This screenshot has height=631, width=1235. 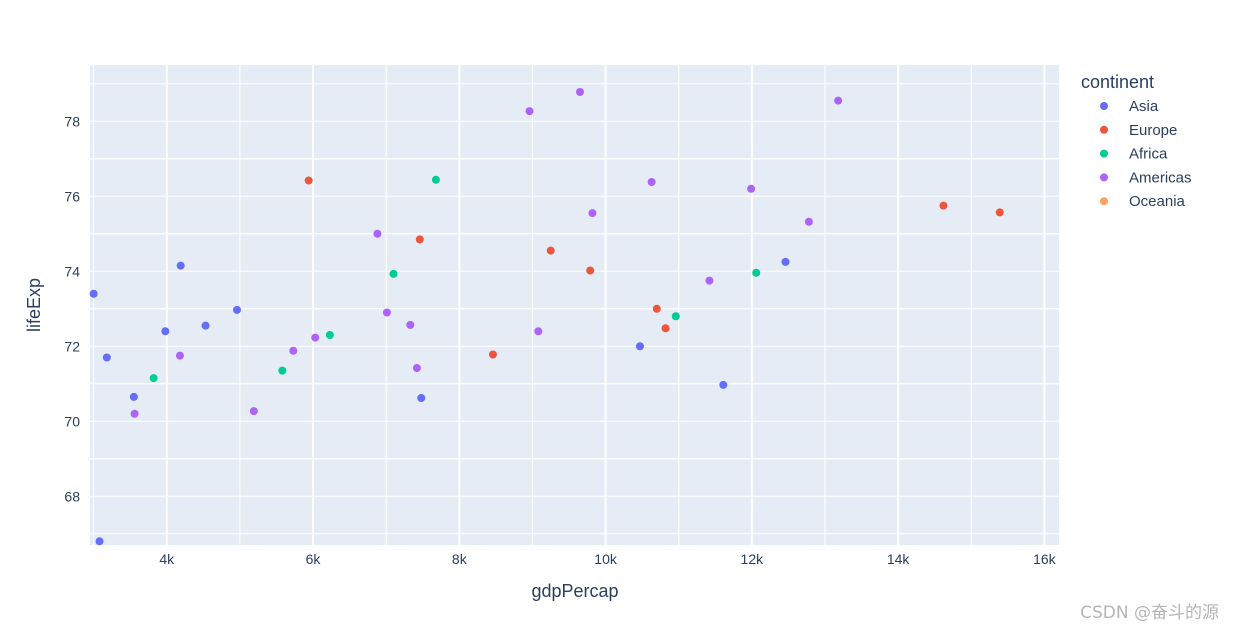 What do you see at coordinates (1104, 129) in the screenshot?
I see `legend-marker-europe` at bounding box center [1104, 129].